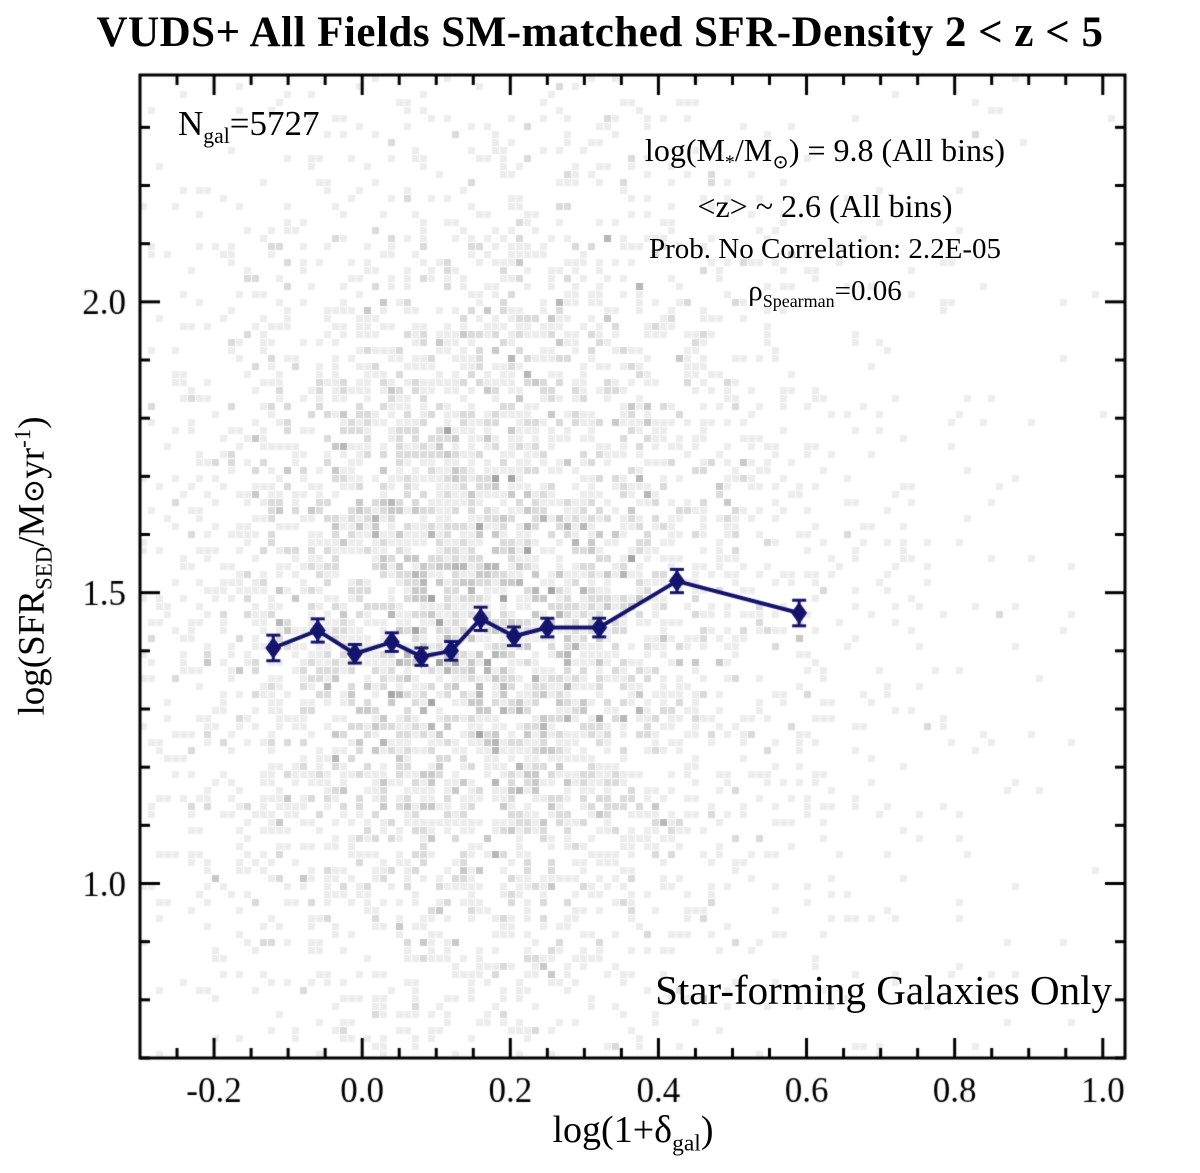 The image size is (1200, 1173). I want to click on y-axis-label: log(SFRSED/M⊙yr-1), so click(33, 566).